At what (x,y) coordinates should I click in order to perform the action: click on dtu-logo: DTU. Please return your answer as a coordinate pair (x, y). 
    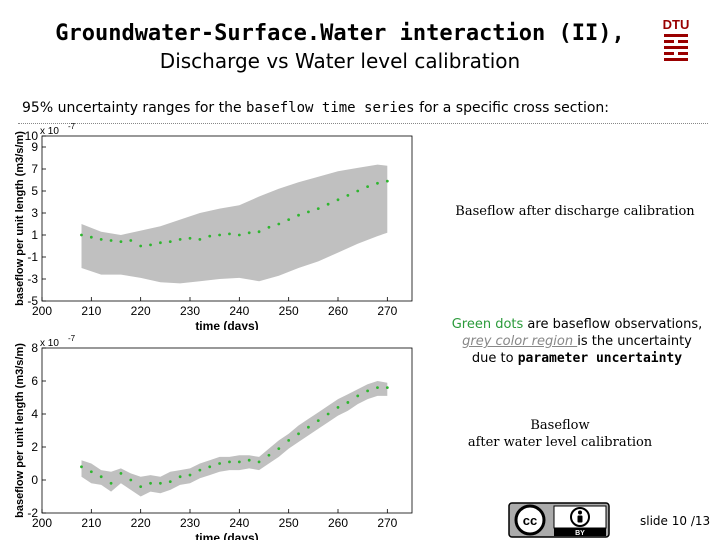
    Looking at the image, I should click on (676, 39).